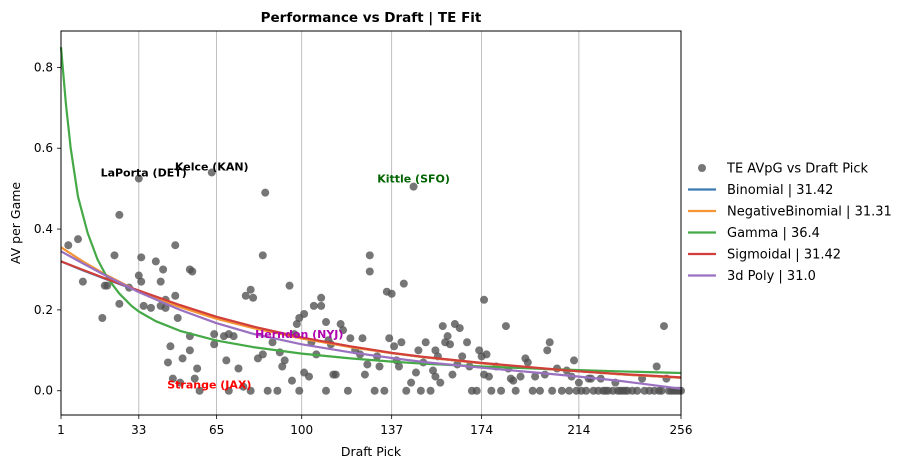 The image size is (918, 468). I want to click on chart-title: Performance vs Draft | TE Fit, so click(371, 18).